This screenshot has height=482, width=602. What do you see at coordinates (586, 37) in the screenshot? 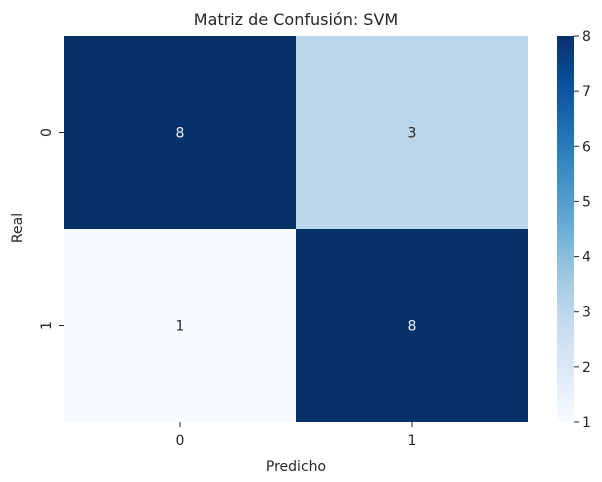
I see `colorbar-tick-label-7: 8` at bounding box center [586, 37].